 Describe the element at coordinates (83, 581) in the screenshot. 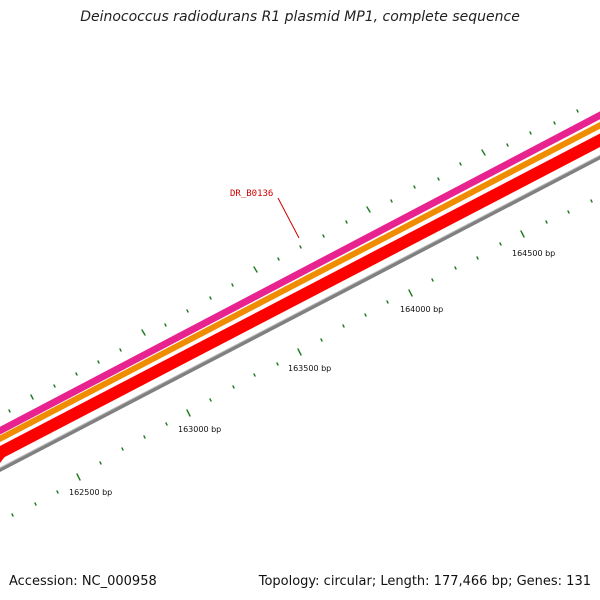

I see `accession-text: Accession: NC_000958` at that location.